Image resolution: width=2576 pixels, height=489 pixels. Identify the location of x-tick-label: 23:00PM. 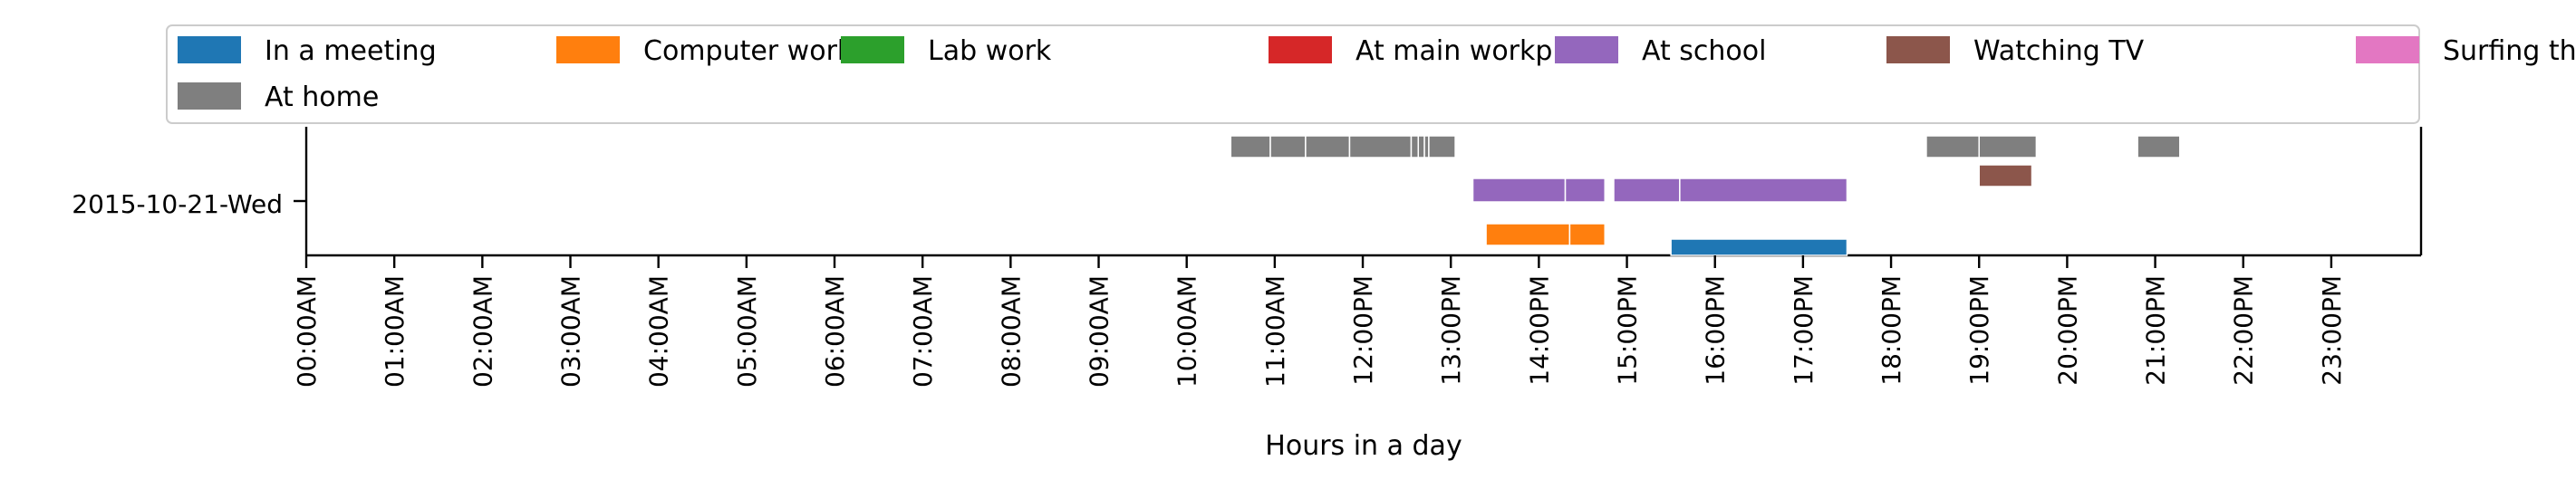
(2332, 330).